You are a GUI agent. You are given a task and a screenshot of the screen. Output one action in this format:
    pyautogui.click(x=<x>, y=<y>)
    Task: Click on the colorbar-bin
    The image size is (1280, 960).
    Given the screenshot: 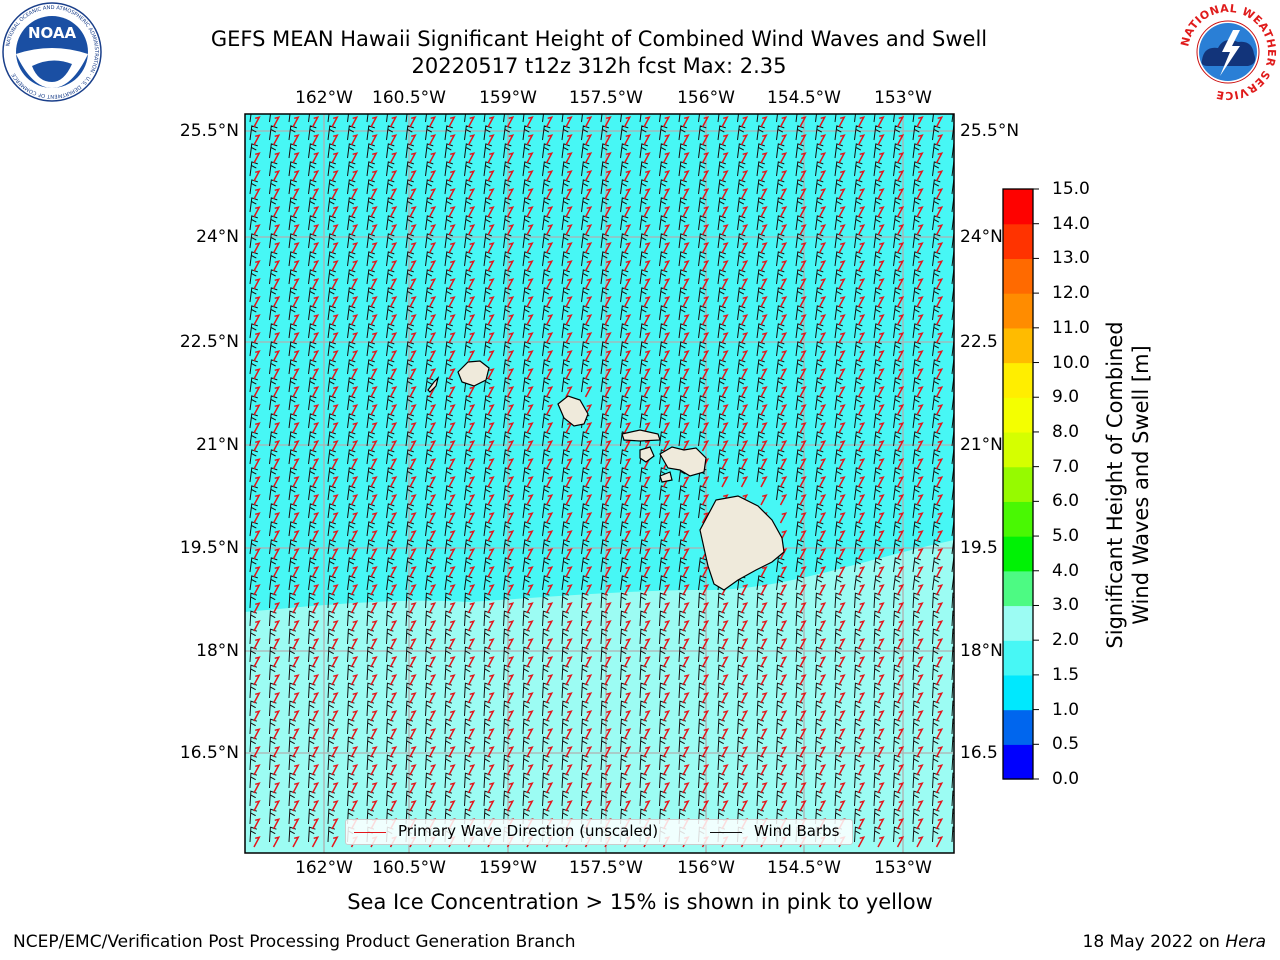 What is the action you would take?
    pyautogui.click(x=1018, y=380)
    